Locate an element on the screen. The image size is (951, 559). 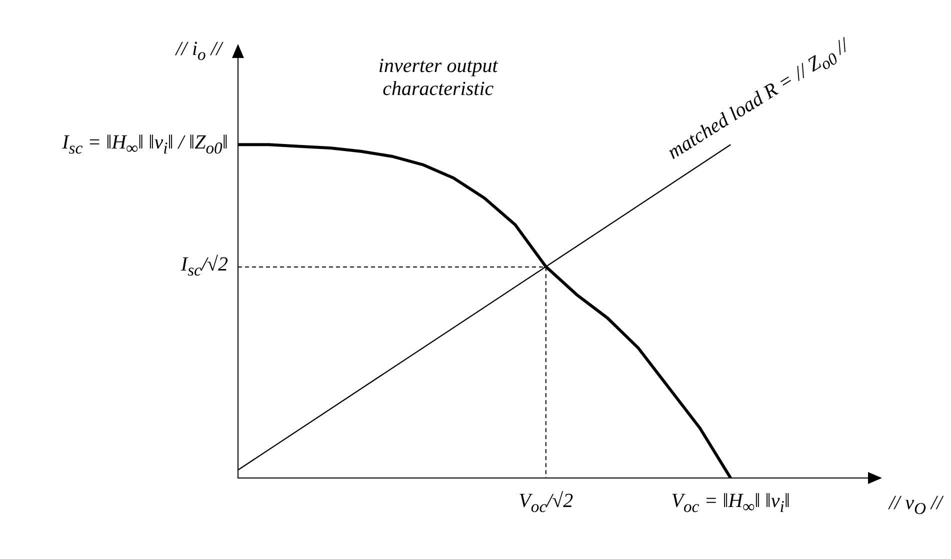
text: V$_{oc}$ = ‖H$_{∞}$‖ ‖v$_{i}$‖ is located at coordinates (730, 503).